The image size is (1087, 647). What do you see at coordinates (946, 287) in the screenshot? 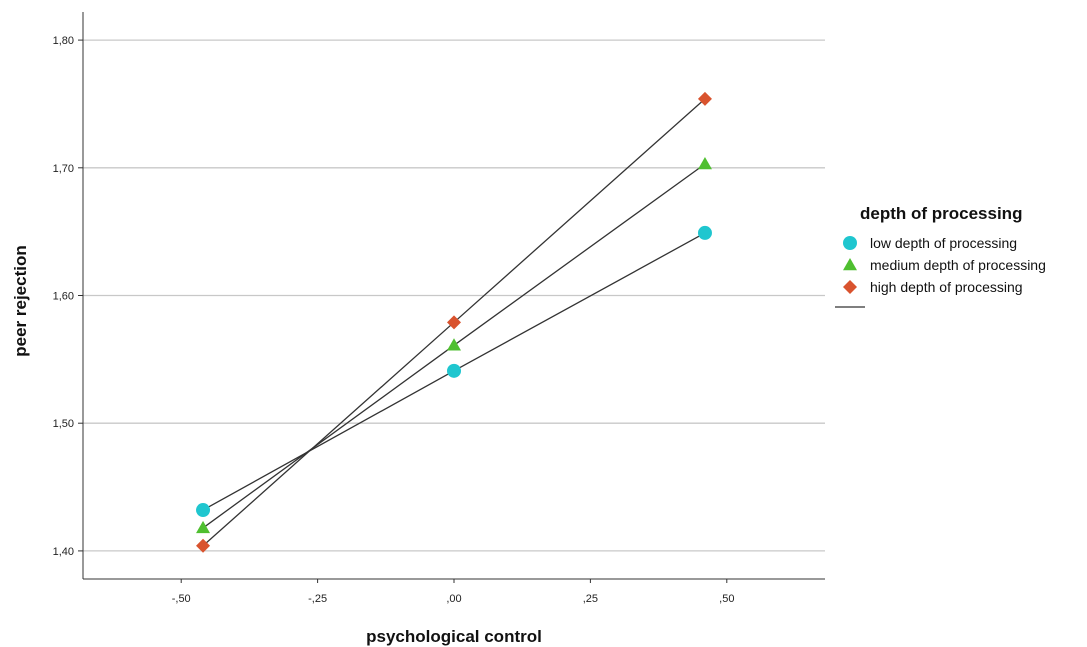
I see `legend-label: high depth of processing` at bounding box center [946, 287].